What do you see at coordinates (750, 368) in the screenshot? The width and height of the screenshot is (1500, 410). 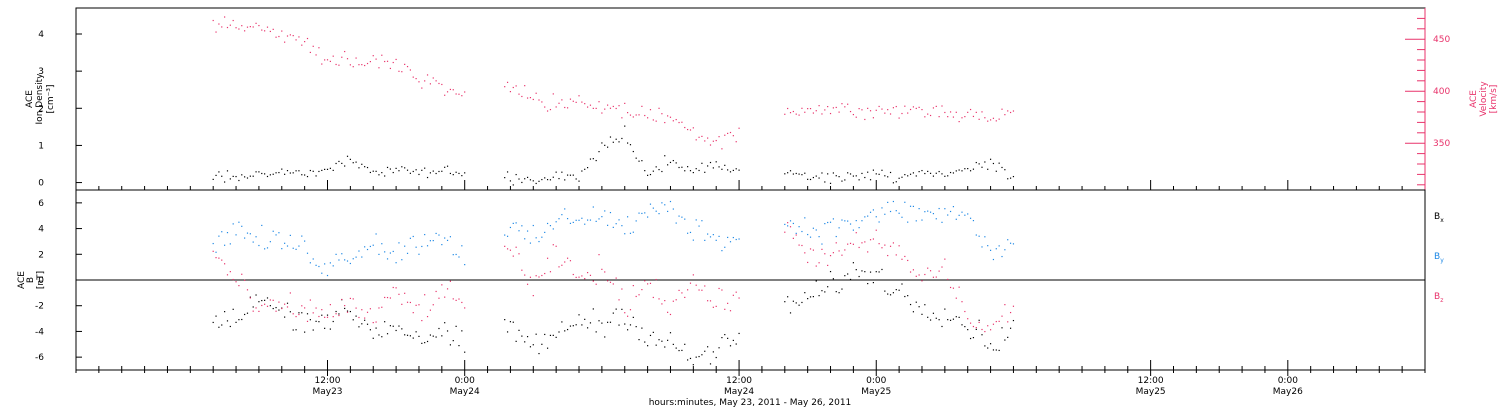 I see `field-time-ticks` at bounding box center [750, 368].